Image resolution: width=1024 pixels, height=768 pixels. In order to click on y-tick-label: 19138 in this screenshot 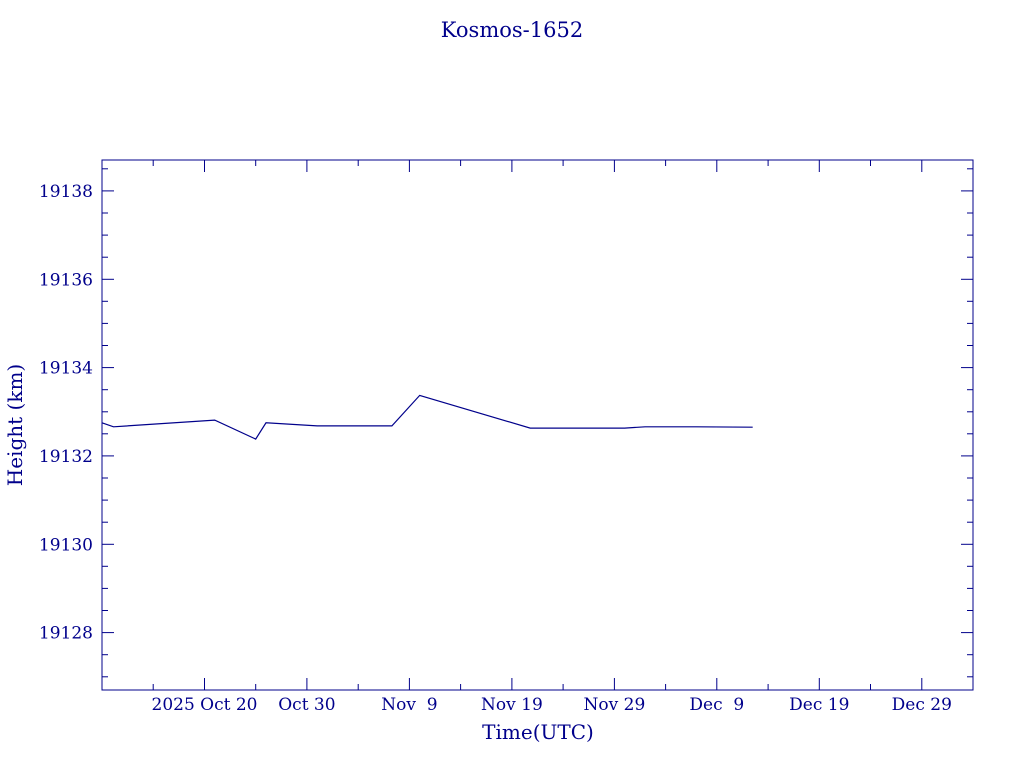, I will do `click(66, 192)`.